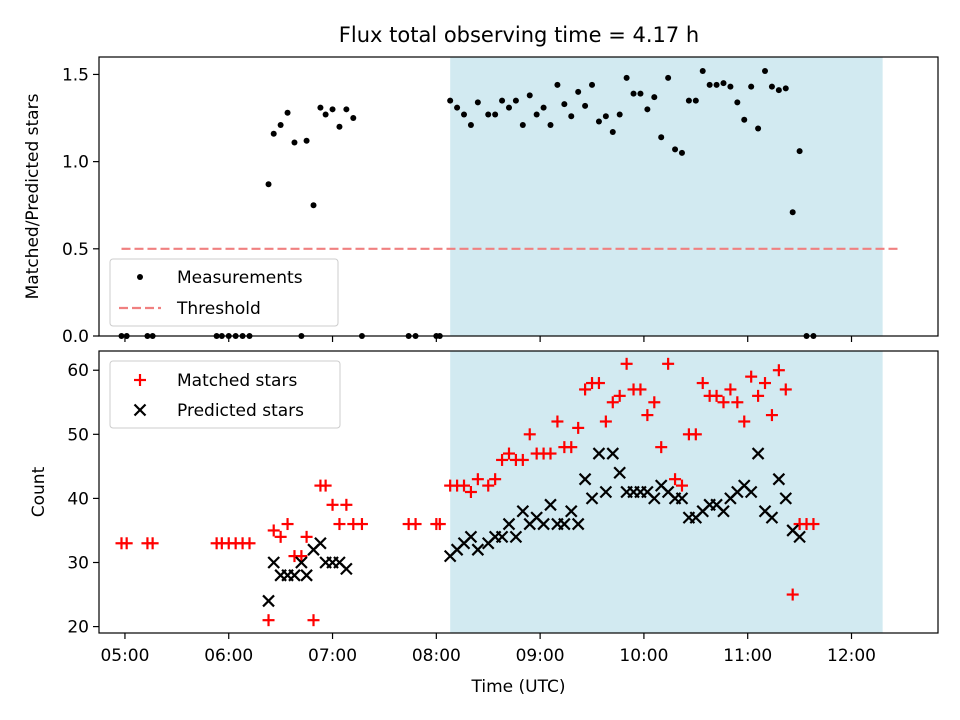  What do you see at coordinates (240, 278) in the screenshot?
I see `legend-measurements-label: Measurements` at bounding box center [240, 278].